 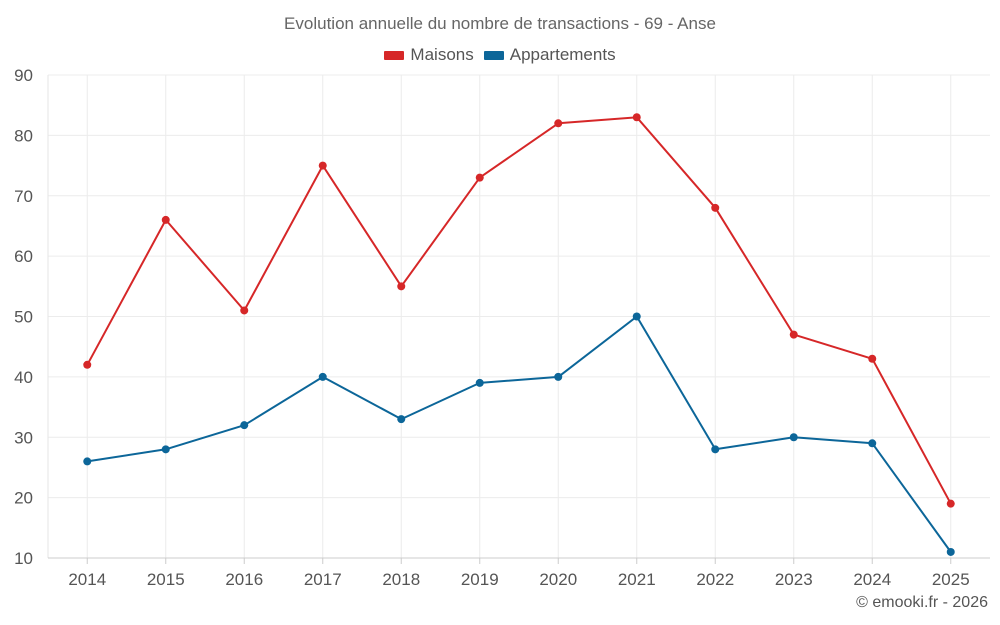 What do you see at coordinates (922, 602) in the screenshot?
I see `credit-text: © emooki.fr - 2026` at bounding box center [922, 602].